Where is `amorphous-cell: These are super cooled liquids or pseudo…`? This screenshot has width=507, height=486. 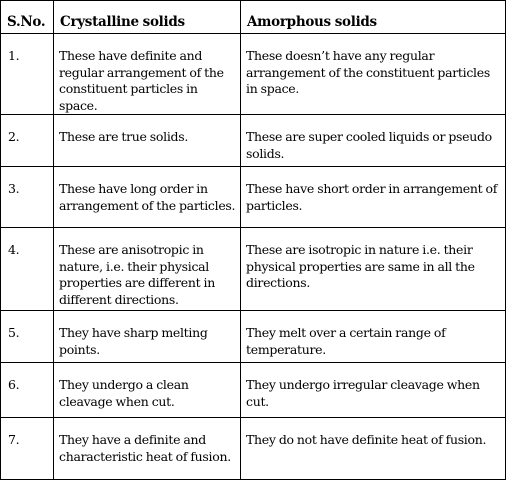
amorphous-cell: These are super cooled liquids or pseudo… is located at coordinates (373, 140).